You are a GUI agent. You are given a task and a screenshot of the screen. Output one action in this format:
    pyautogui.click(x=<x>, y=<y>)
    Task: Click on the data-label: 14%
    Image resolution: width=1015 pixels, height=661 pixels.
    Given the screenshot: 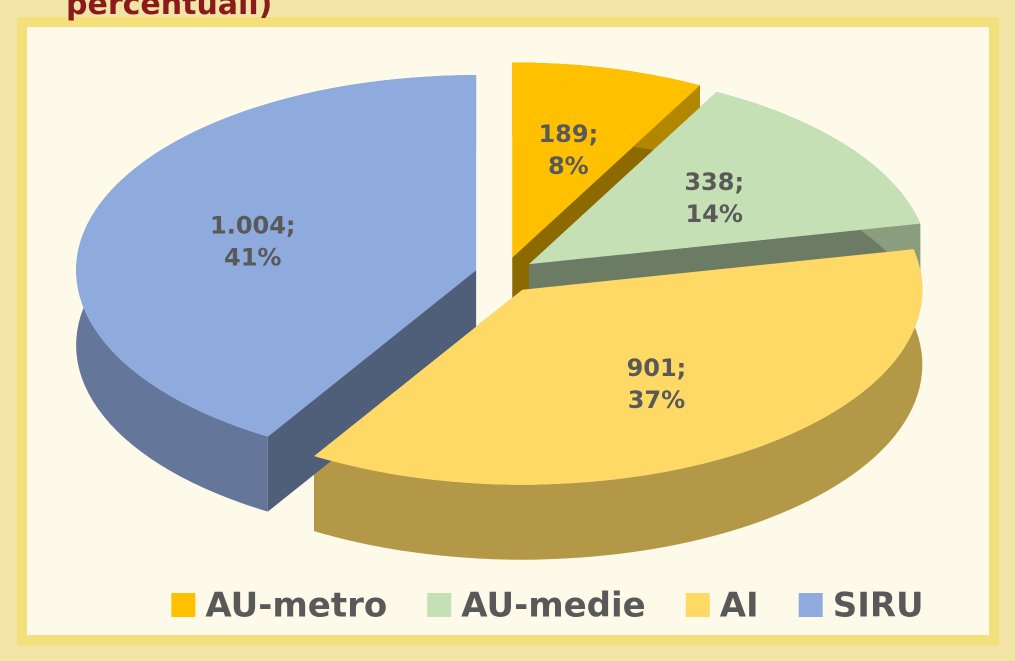 What is the action you would take?
    pyautogui.click(x=713, y=214)
    